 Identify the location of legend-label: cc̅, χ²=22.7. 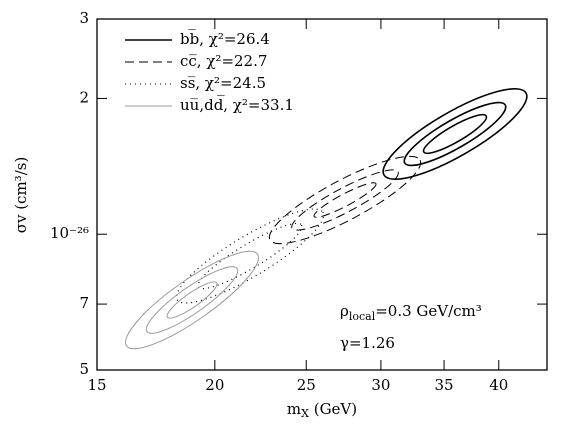
(223, 61).